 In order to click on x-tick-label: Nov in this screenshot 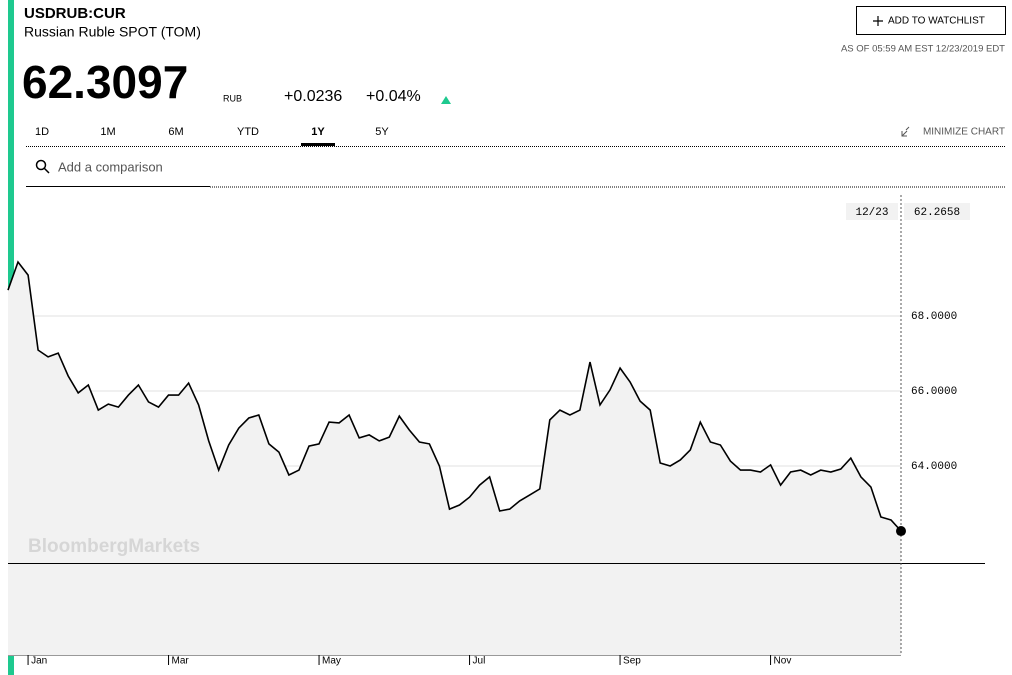, I will do `click(783, 661)`.